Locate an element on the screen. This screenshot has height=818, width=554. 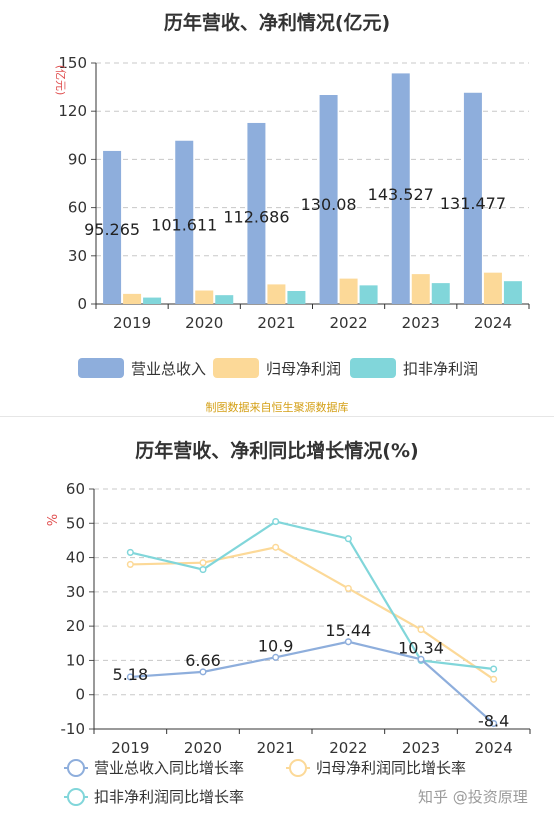
point-series-1-2024 is located at coordinates (494, 723).